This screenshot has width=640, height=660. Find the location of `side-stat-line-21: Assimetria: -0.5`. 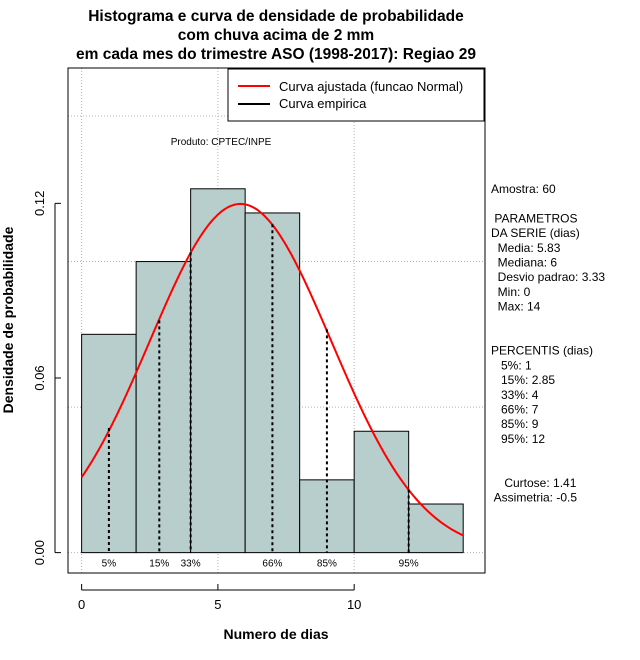

side-stat-line-21: Assimetria: -0.5 is located at coordinates (534, 498).